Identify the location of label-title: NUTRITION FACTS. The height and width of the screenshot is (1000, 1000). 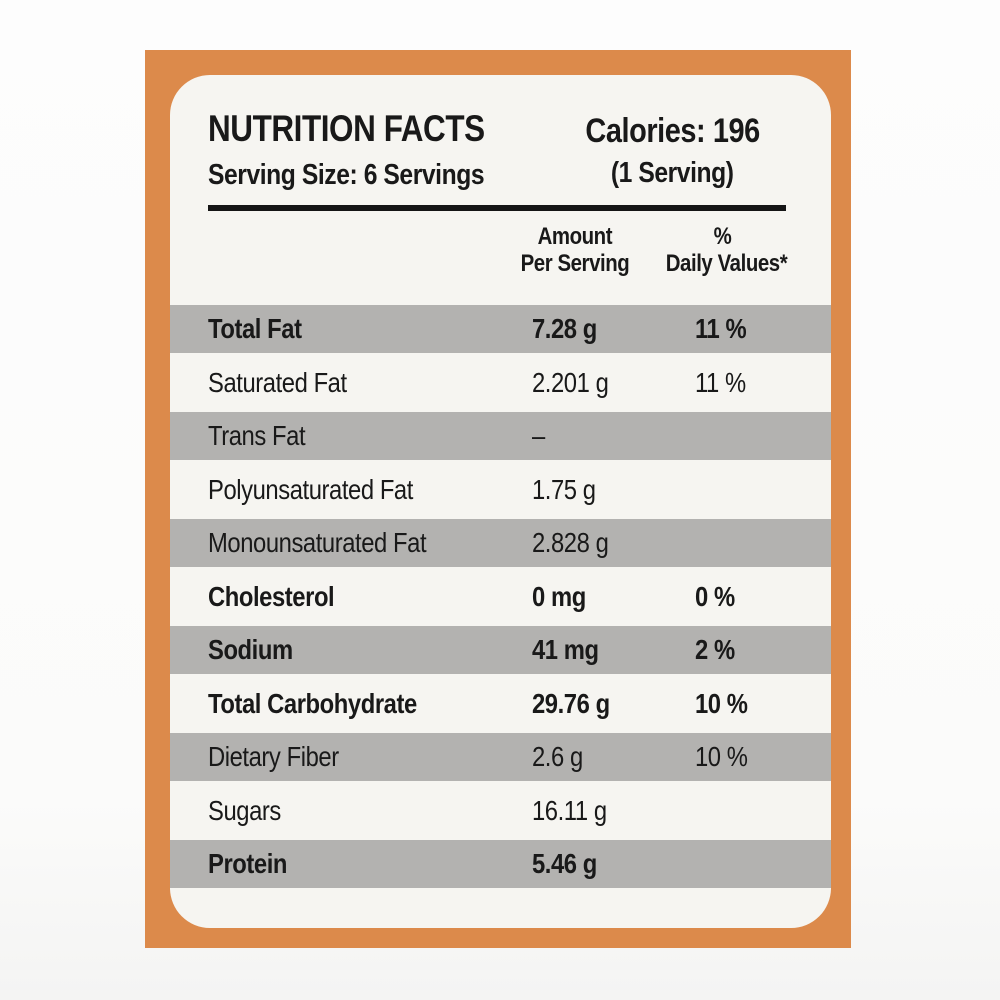
(370, 129).